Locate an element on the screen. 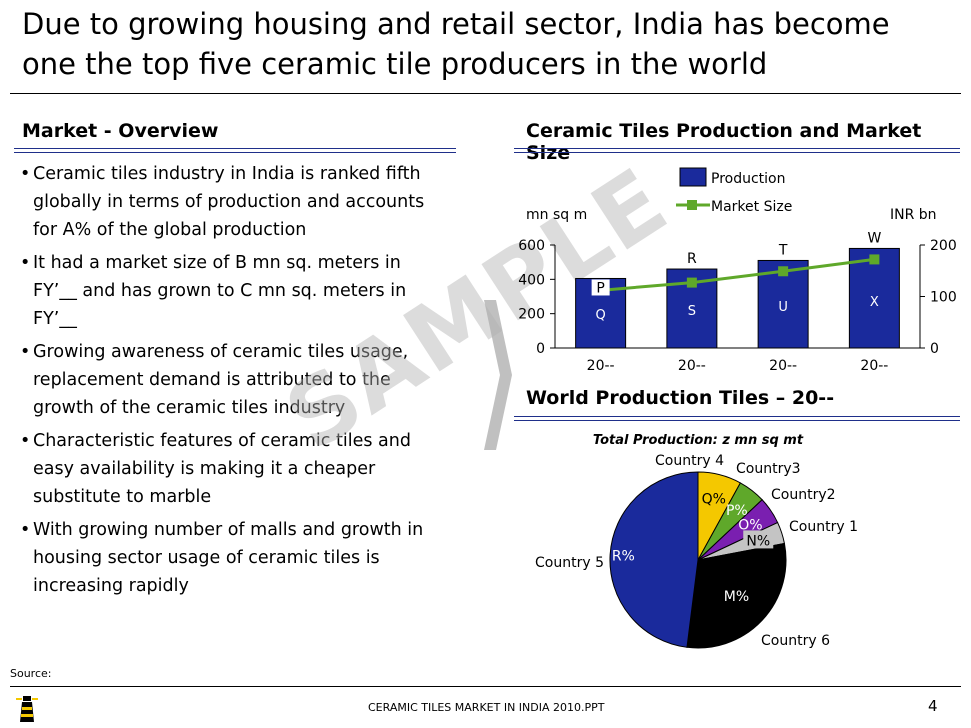 The width and height of the screenshot is (971, 728). legend-production-swatch is located at coordinates (693, 177).